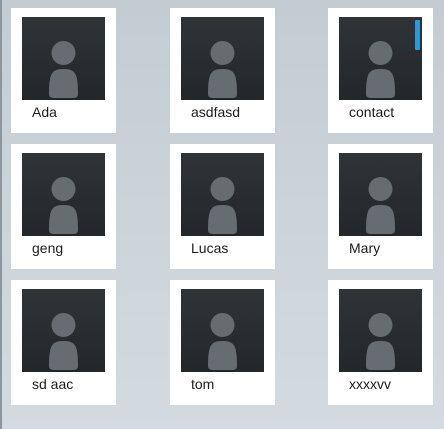 The image size is (444, 429). What do you see at coordinates (365, 248) in the screenshot?
I see `contact-name: Mary` at bounding box center [365, 248].